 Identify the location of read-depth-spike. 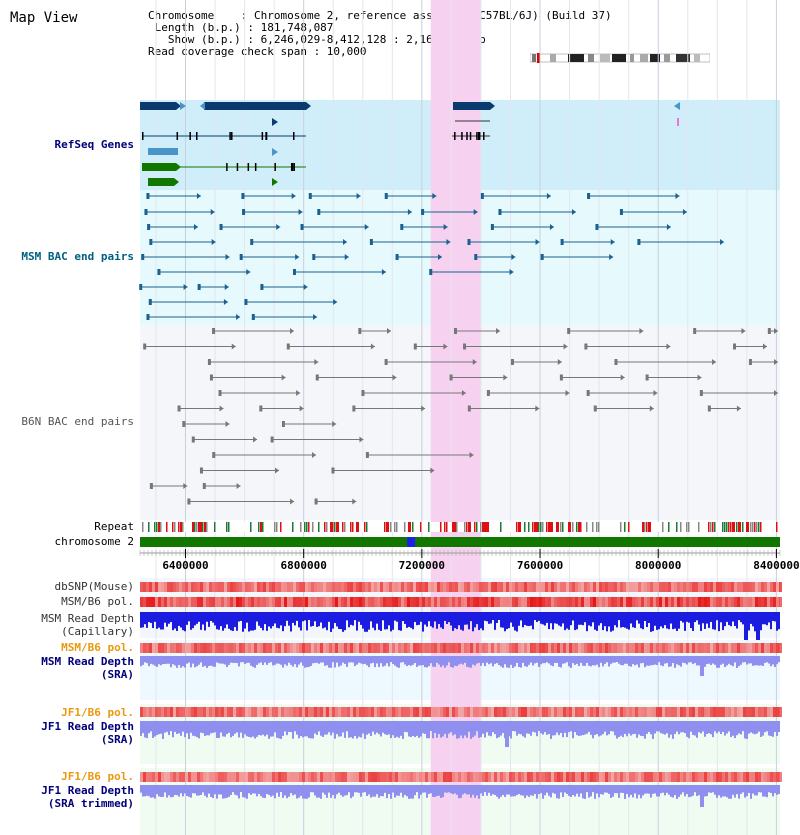
(702, 666).